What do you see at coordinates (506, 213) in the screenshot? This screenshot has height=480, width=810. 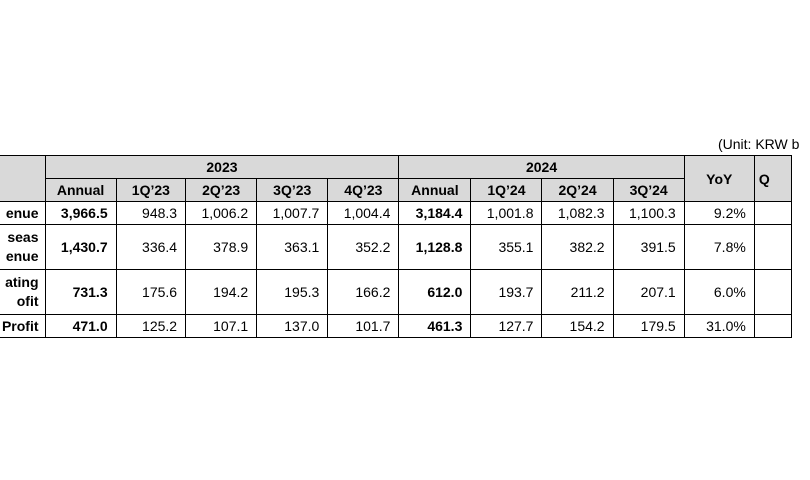 I see `cell: 1,001.8` at bounding box center [506, 213].